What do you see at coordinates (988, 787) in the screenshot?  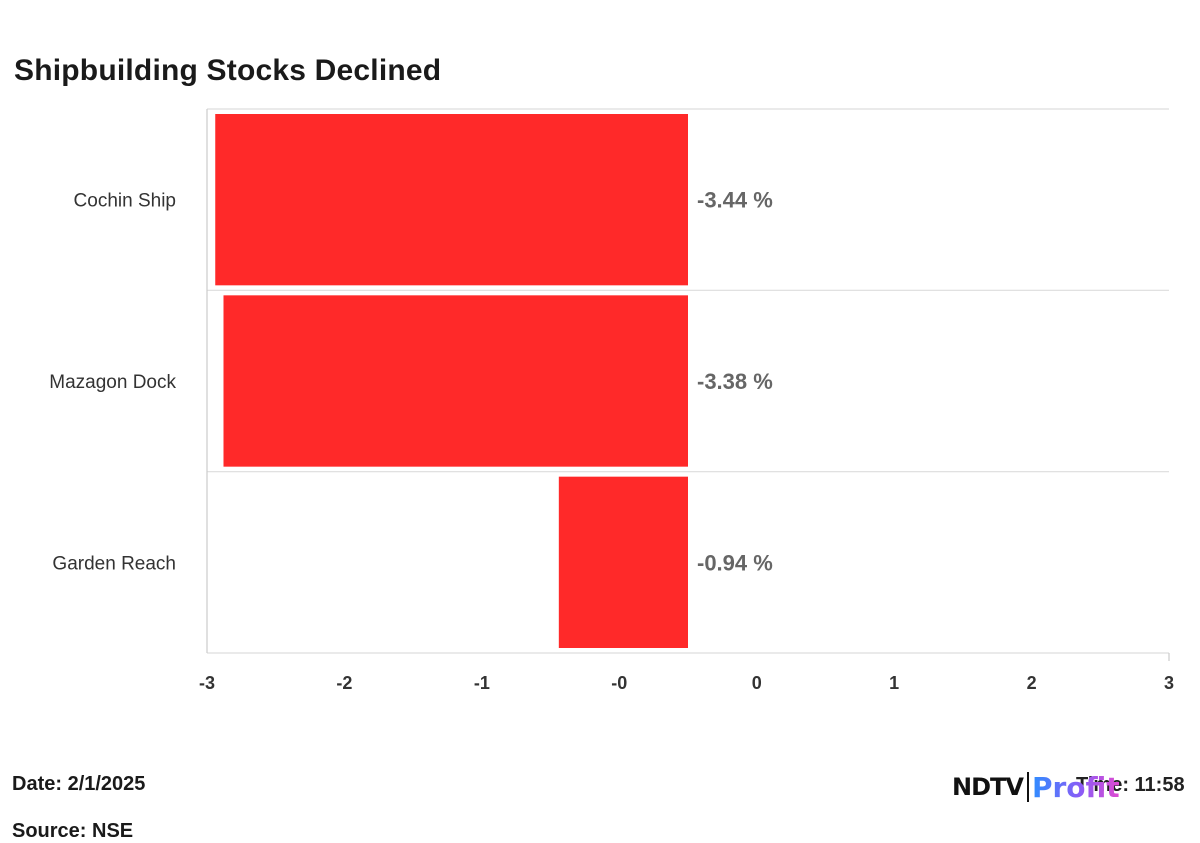 I see `logo-ndtv-text: NDTV` at bounding box center [988, 787].